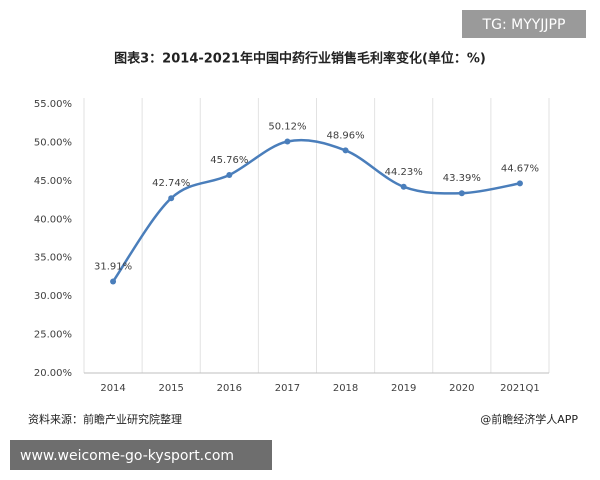 Image resolution: width=600 pixels, height=480 pixels. I want to click on y-tick-label: 45.00%, so click(53, 181).